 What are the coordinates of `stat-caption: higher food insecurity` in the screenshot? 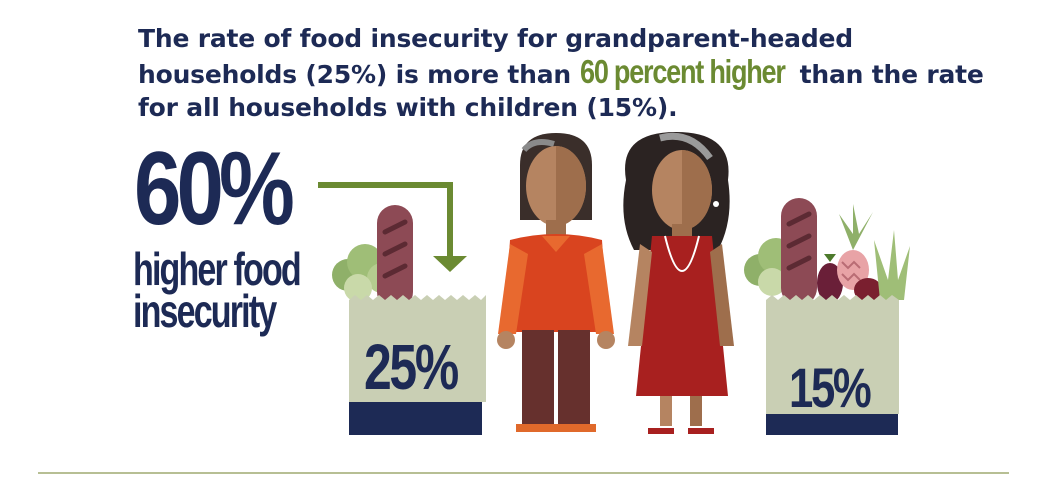 It's located at (229, 290).